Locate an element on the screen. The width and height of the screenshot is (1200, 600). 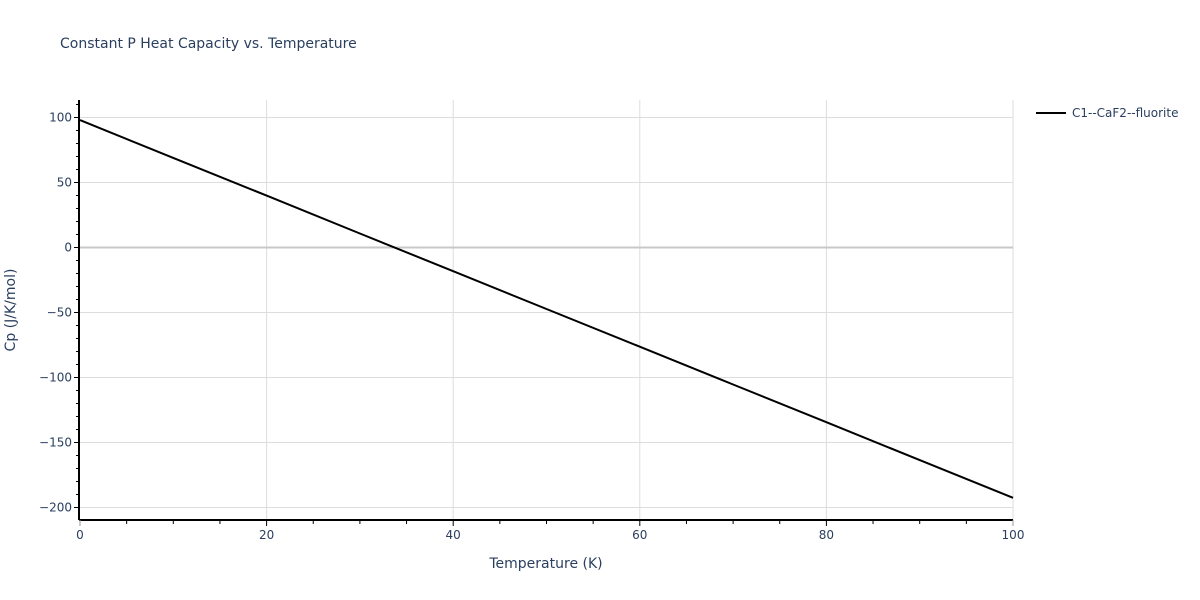
y-tick-label: −100 is located at coordinates (55, 378).